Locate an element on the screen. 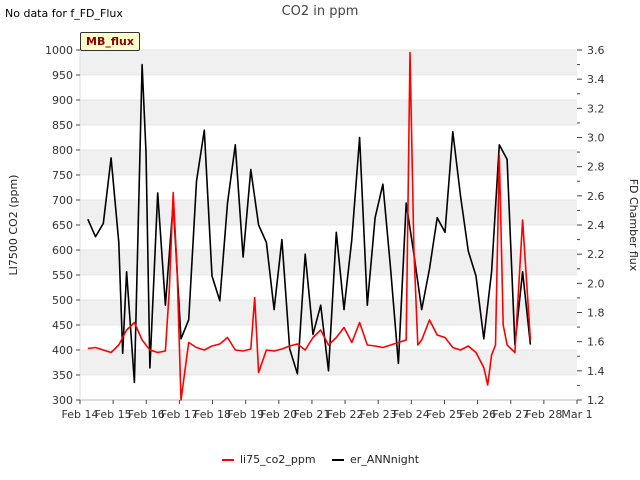  legend-item-li75: li75_co2_ppm is located at coordinates (269, 459).